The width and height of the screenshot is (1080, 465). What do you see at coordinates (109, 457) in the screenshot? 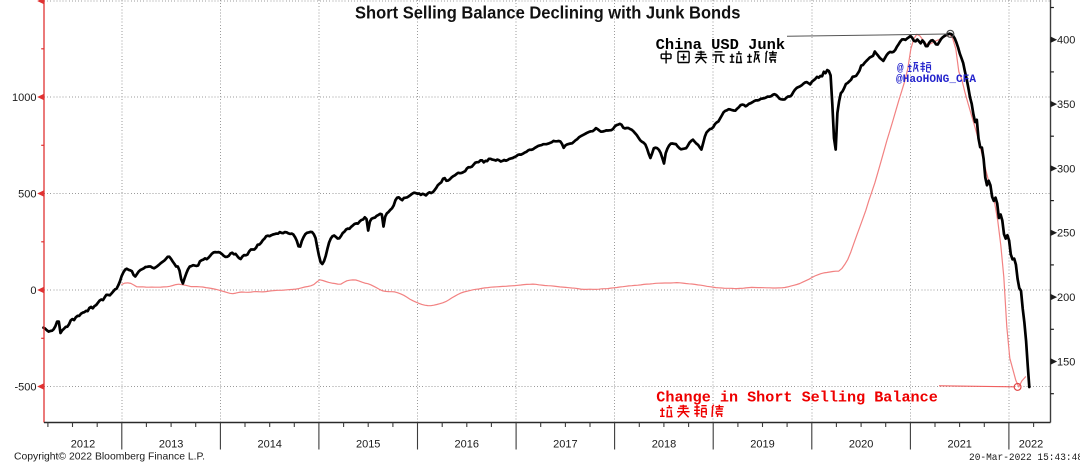
I see `svg-text:Copyright© 2022 Bloomberg Fina: Copyright© 2022 Bloomberg Finance L.P.` at bounding box center [109, 457].